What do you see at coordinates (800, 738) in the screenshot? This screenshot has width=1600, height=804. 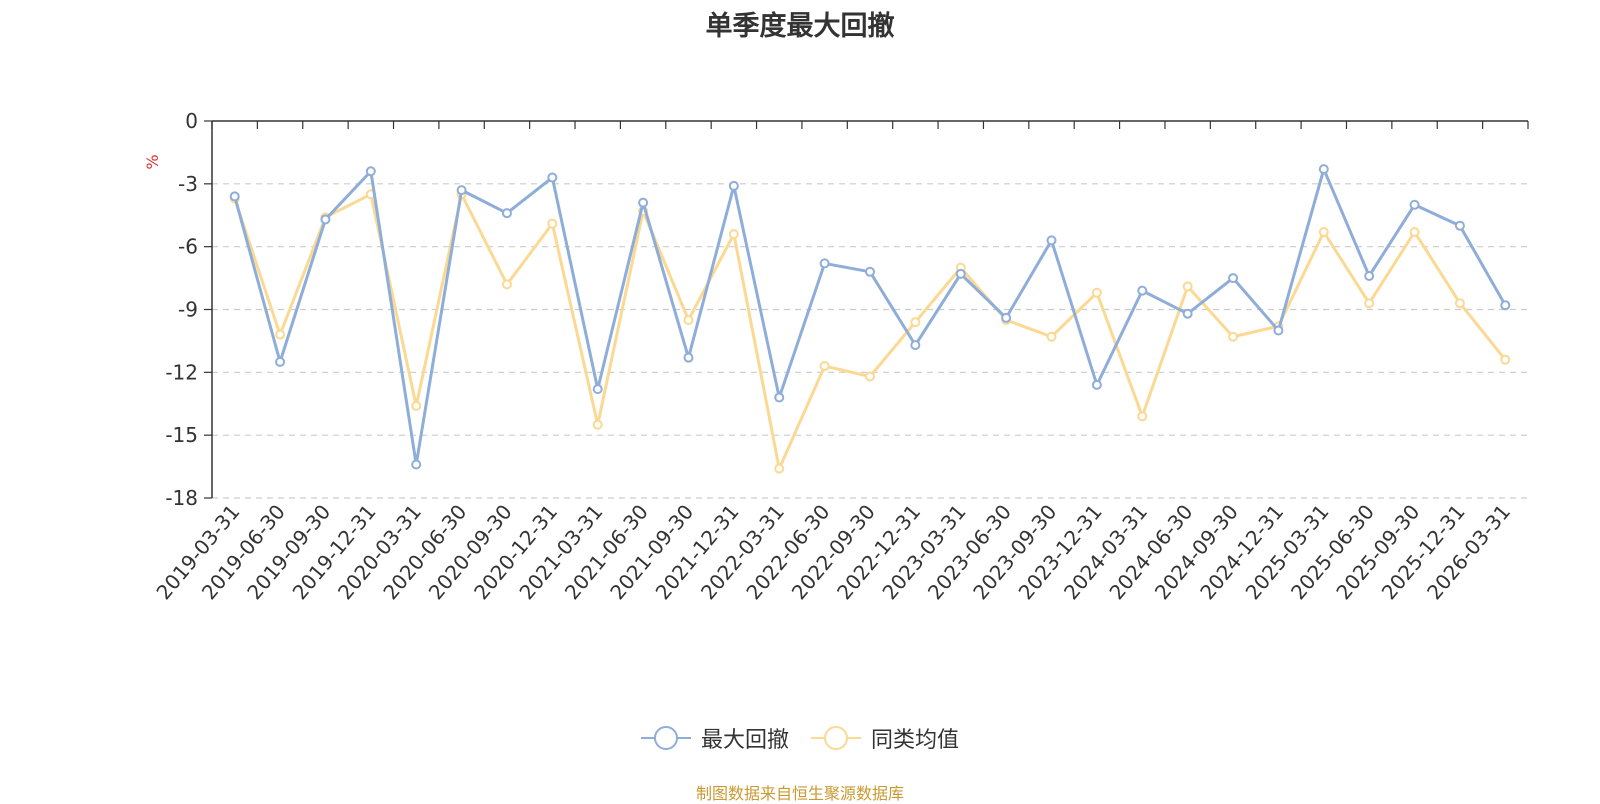 I see `legend: 最大回撤 同类均值` at bounding box center [800, 738].